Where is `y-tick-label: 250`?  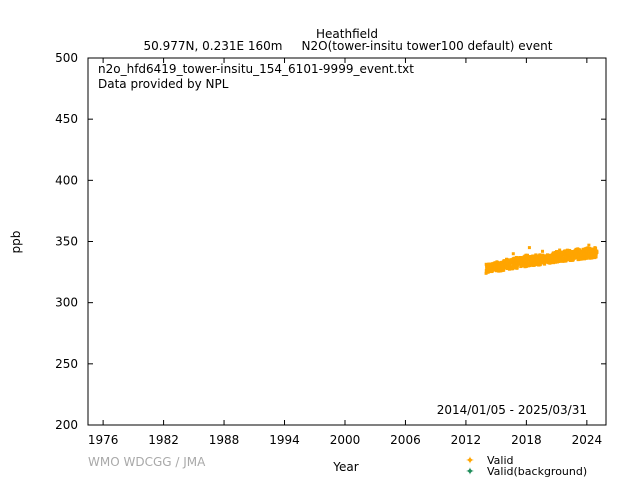
y-tick-label: 250 is located at coordinates (66, 364).